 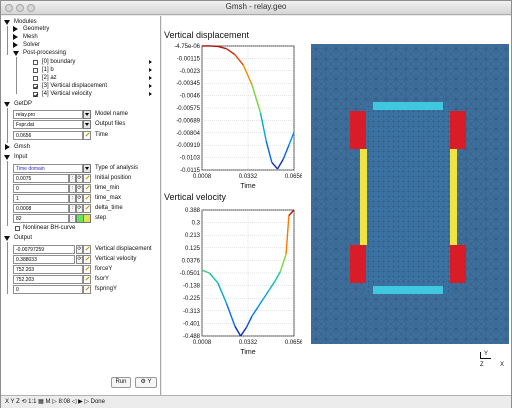 I want to click on tree-label: Gmsh, so click(x=22, y=147).